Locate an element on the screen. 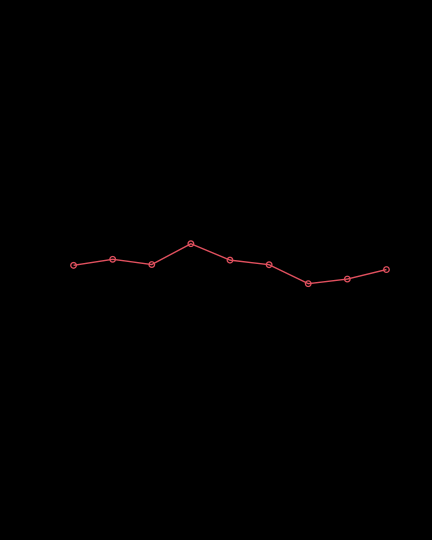  series-line is located at coordinates (230, 264).